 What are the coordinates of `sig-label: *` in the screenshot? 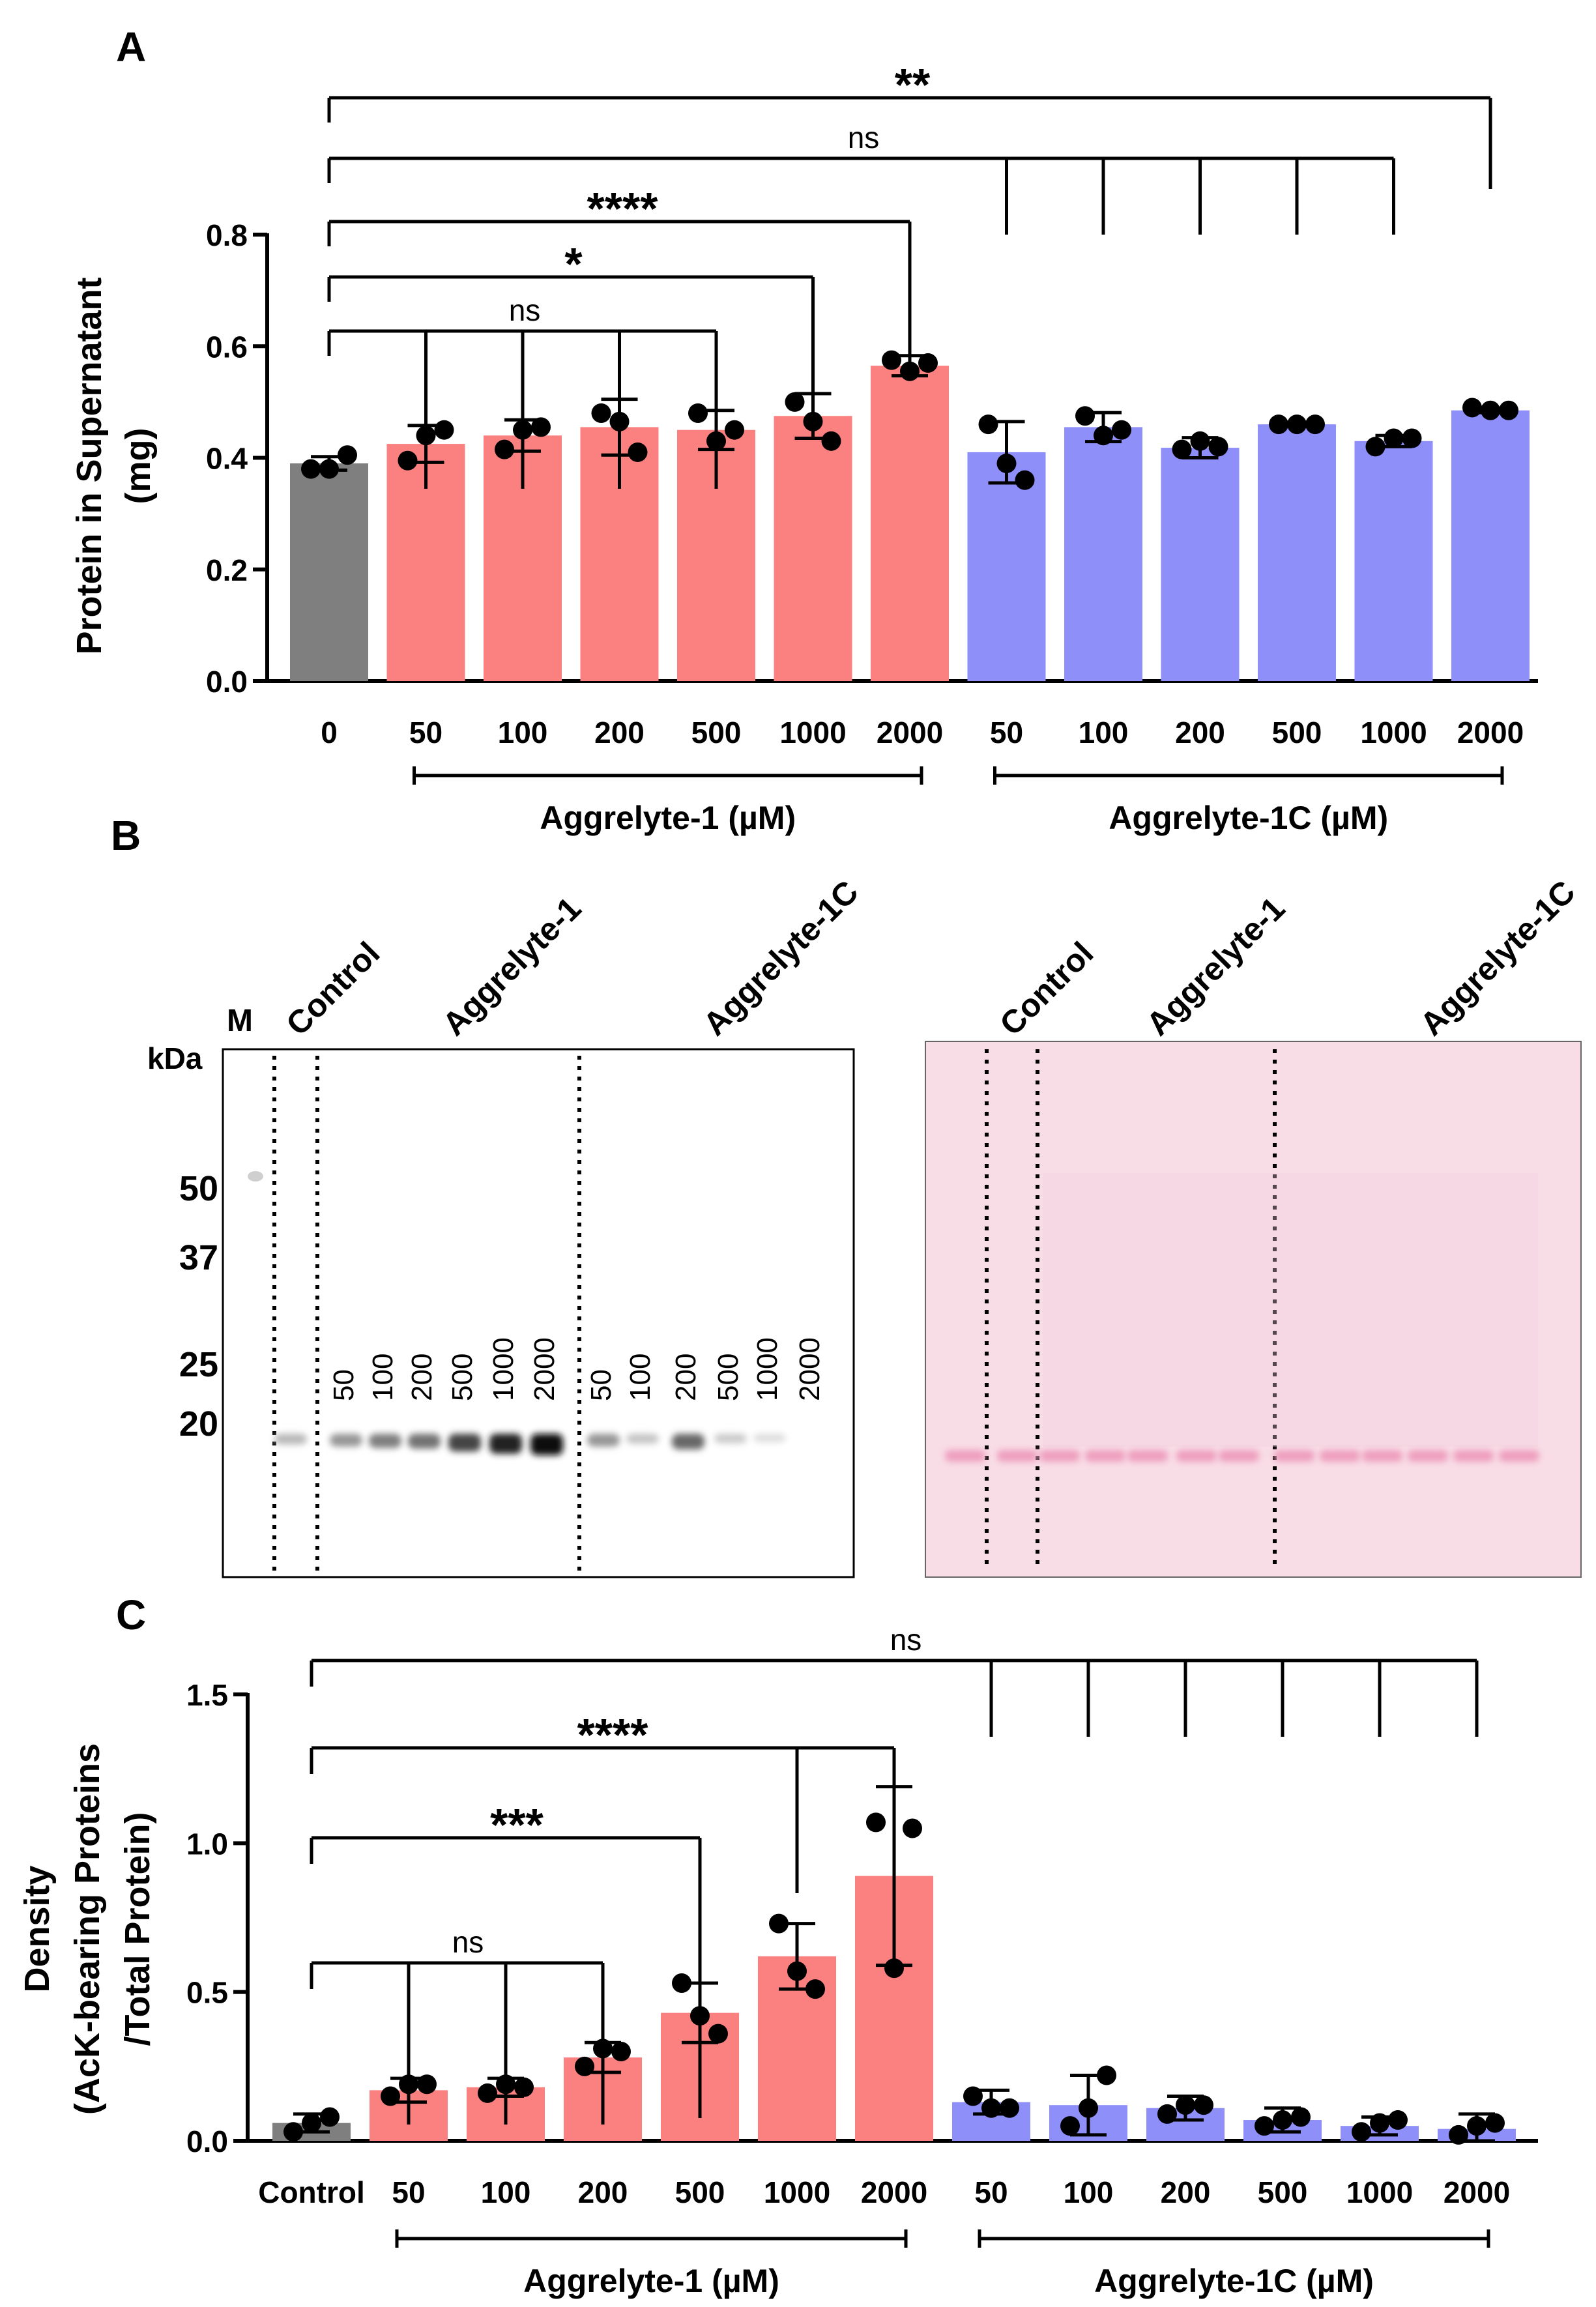 It's located at (573, 264).